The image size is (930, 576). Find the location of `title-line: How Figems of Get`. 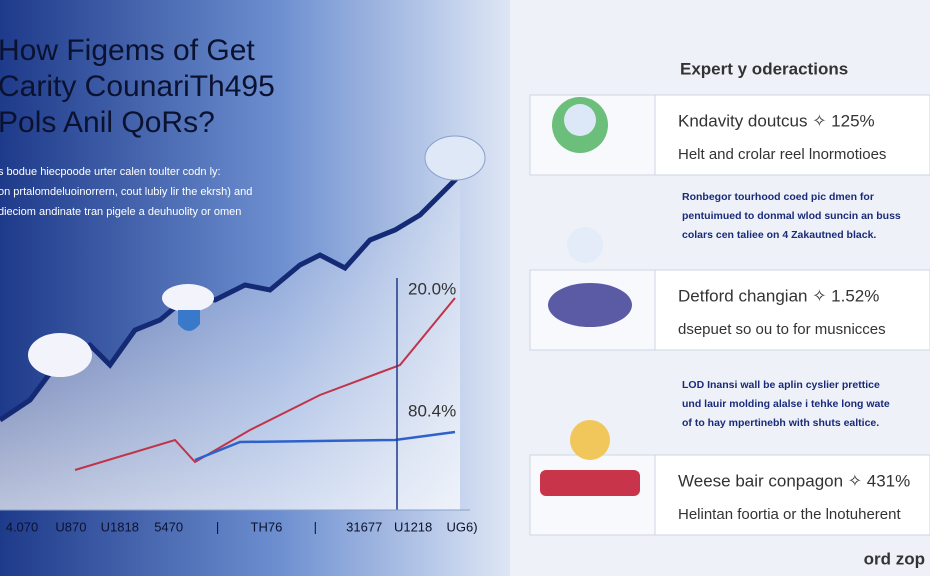

title-line: How Figems of Get is located at coordinates (127, 50).